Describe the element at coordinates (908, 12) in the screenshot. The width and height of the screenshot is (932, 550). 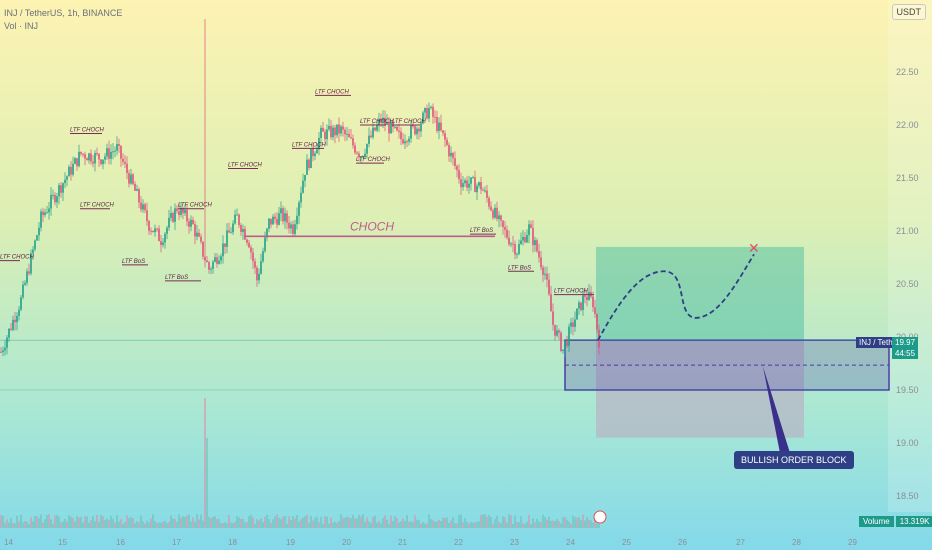
I see `currency-label: USDT` at that location.